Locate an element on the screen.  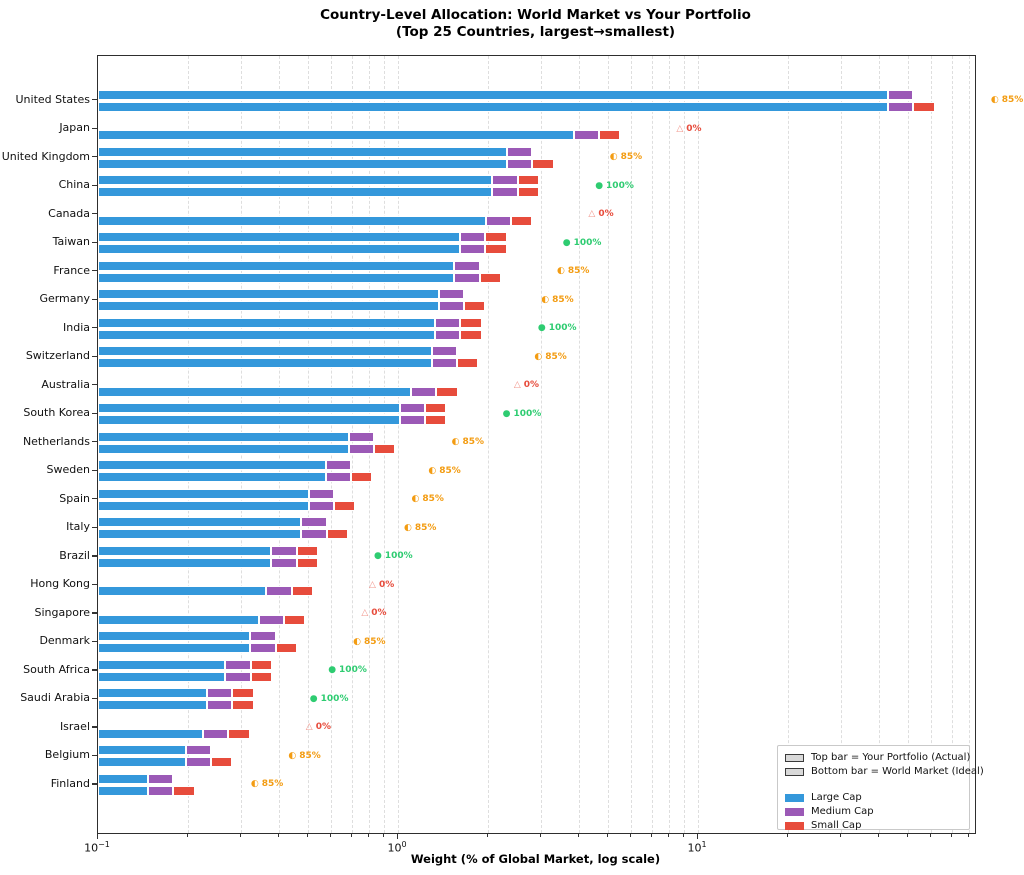
y-tick-label-country: Denmark is located at coordinates (64, 641).